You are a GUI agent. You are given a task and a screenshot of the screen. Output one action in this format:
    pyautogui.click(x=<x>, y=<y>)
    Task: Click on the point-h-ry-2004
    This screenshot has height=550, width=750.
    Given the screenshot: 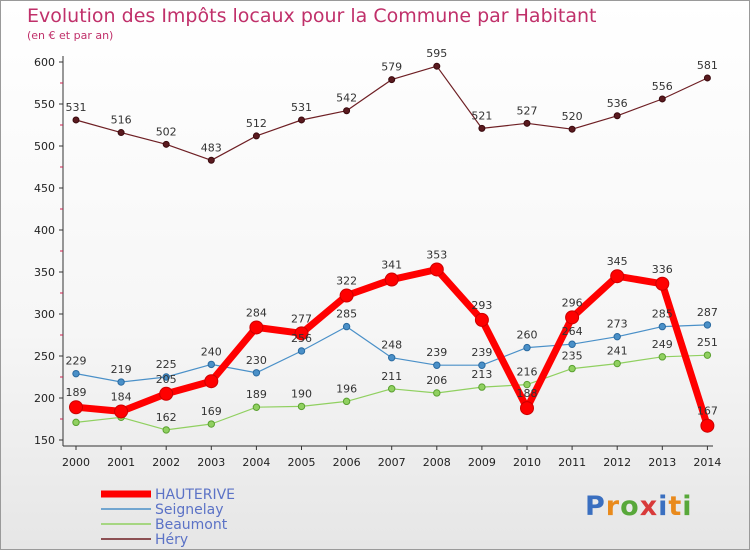 What is the action you would take?
    pyautogui.click(x=256, y=136)
    